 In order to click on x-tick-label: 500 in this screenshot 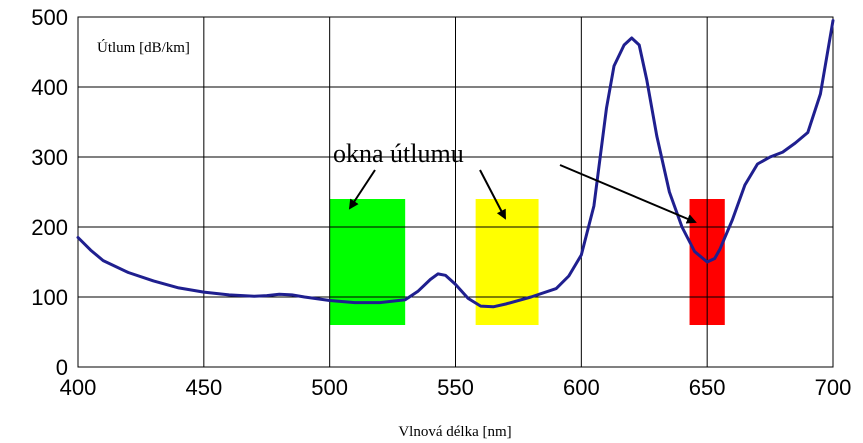, I will do `click(329, 387)`.